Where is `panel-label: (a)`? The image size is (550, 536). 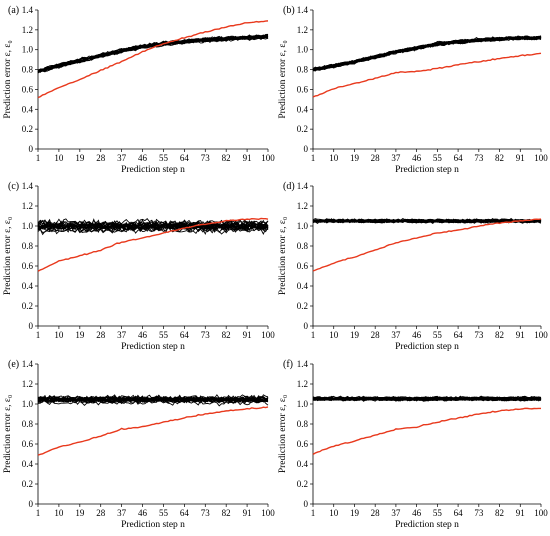 panel-label: (a) is located at coordinates (13, 10).